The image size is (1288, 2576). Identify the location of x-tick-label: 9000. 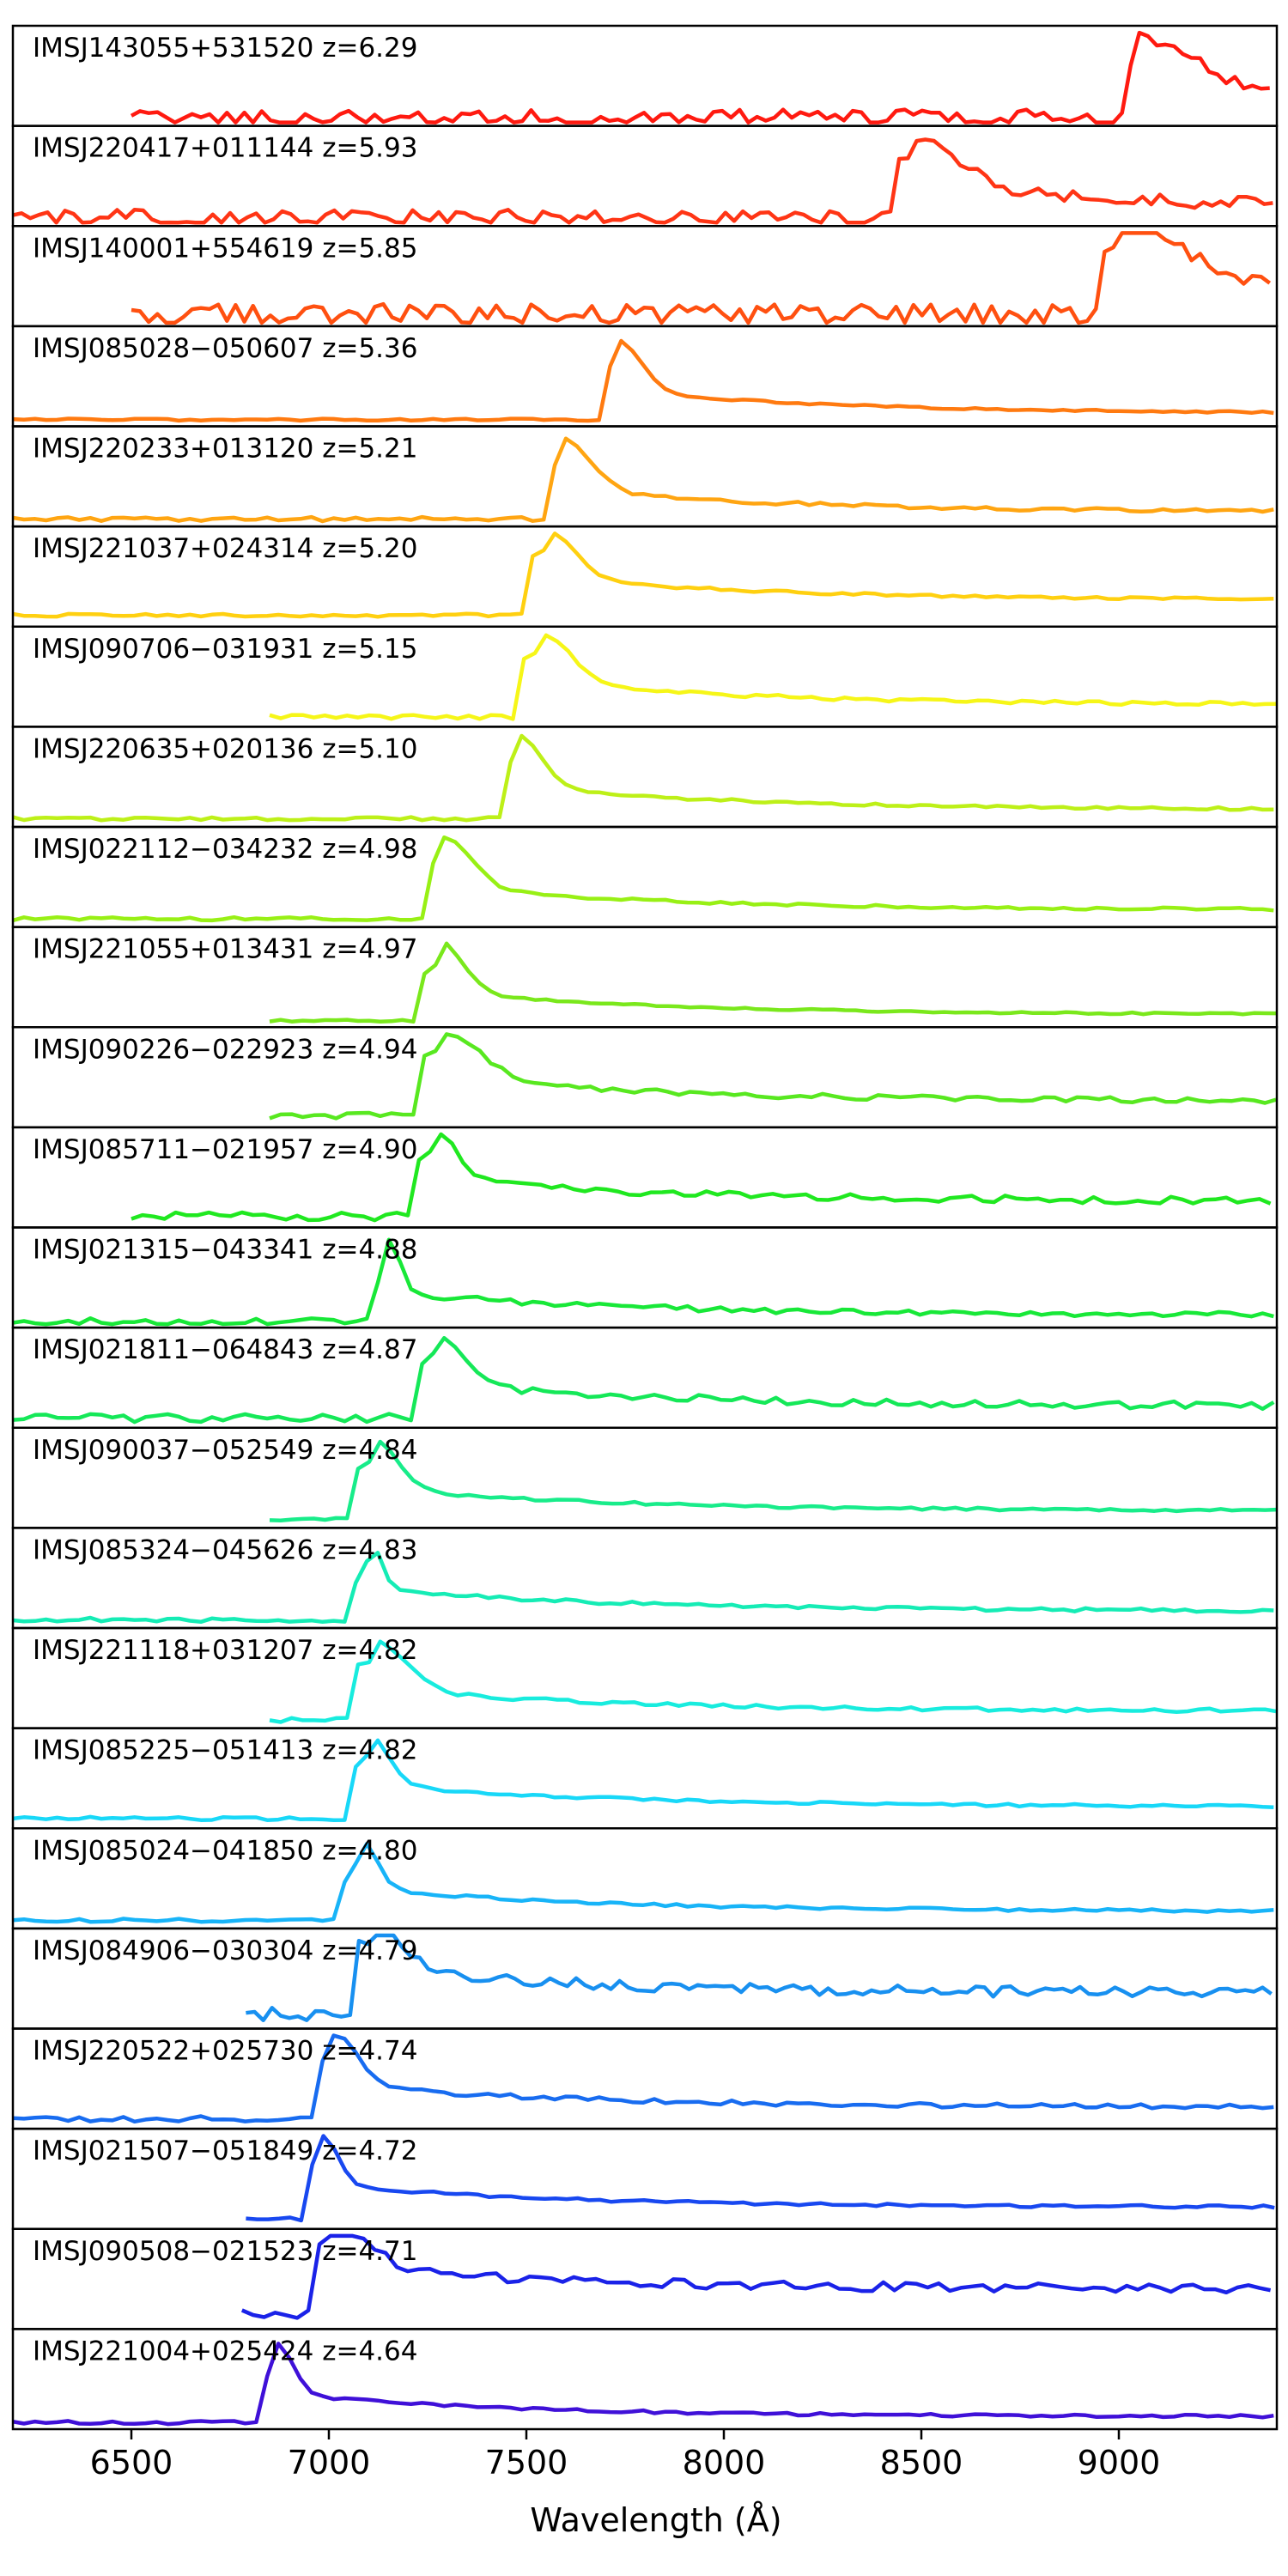
(1119, 2463).